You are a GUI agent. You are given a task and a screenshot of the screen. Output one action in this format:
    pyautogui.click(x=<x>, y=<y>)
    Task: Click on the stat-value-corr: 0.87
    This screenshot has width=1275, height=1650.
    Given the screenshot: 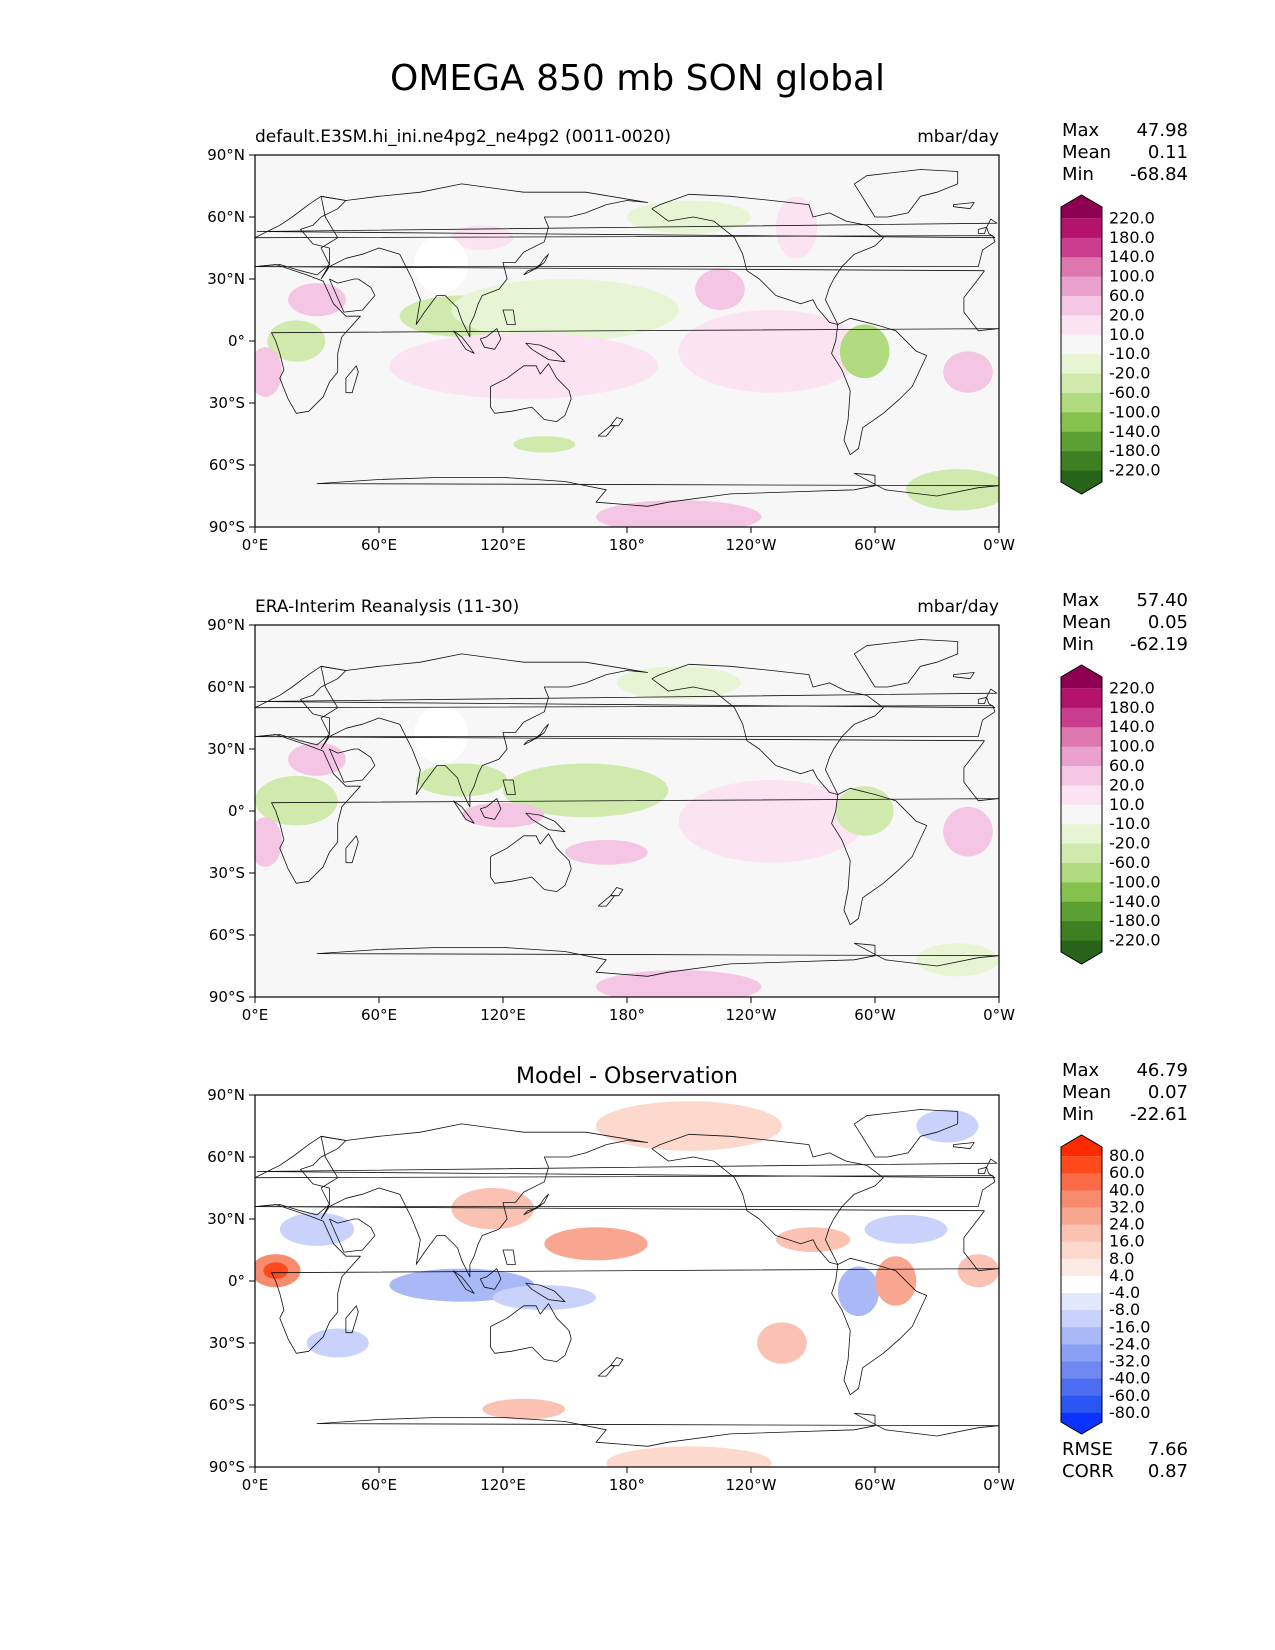 What is the action you would take?
    pyautogui.click(x=1168, y=1471)
    